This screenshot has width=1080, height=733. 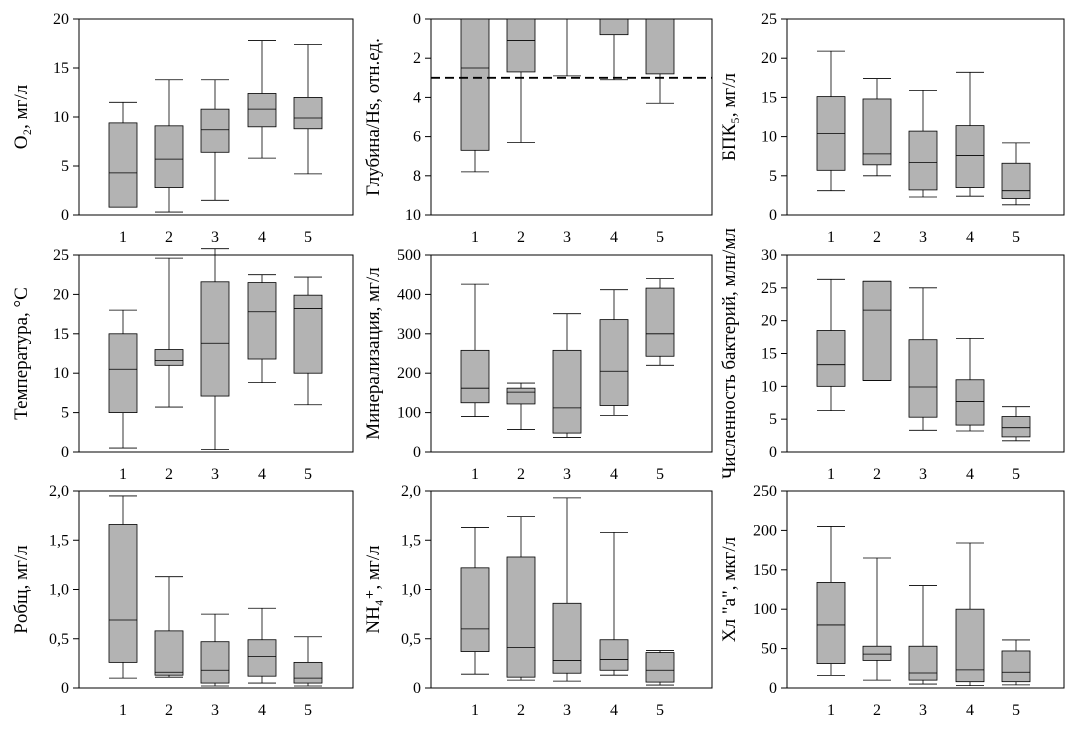 I want to click on y-tick-label: 100, so click(x=765, y=609).